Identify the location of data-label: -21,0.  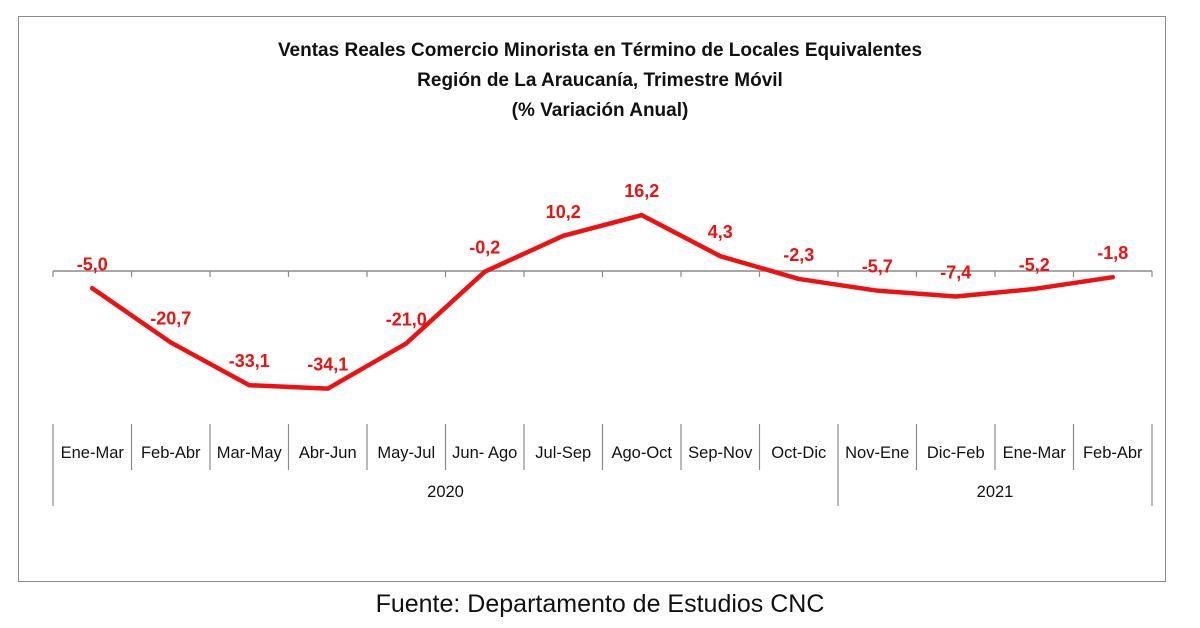
(406, 319).